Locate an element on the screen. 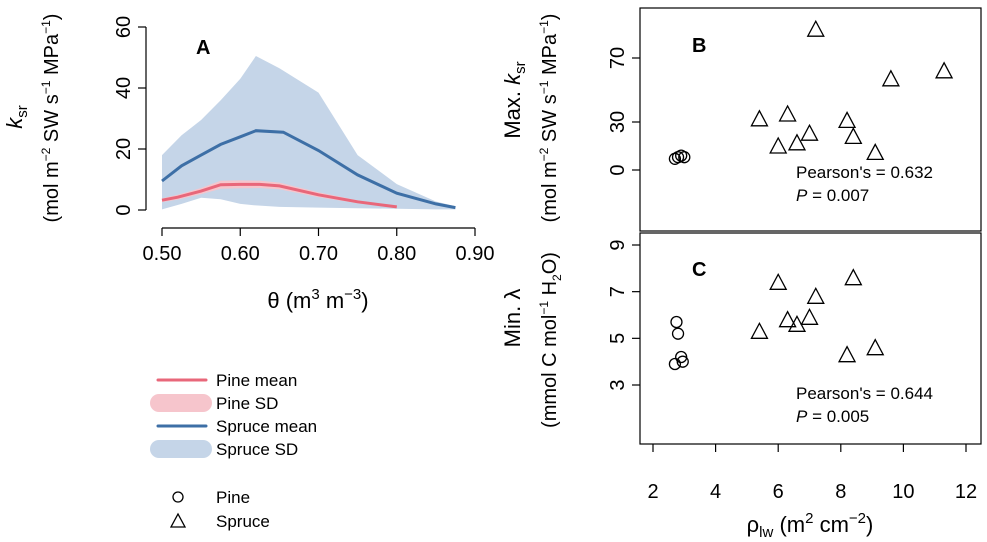 This screenshot has width=987, height=542. c-x-tick-label: 2 is located at coordinates (652, 492).